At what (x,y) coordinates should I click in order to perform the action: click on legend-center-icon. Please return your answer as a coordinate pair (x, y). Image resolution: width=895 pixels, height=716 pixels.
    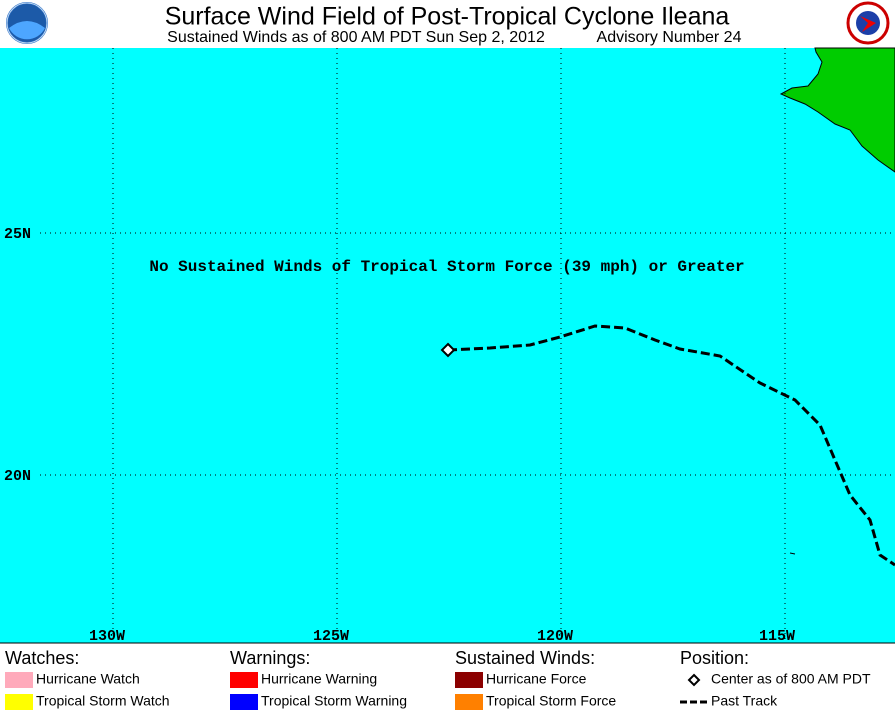
    Looking at the image, I should click on (694, 680).